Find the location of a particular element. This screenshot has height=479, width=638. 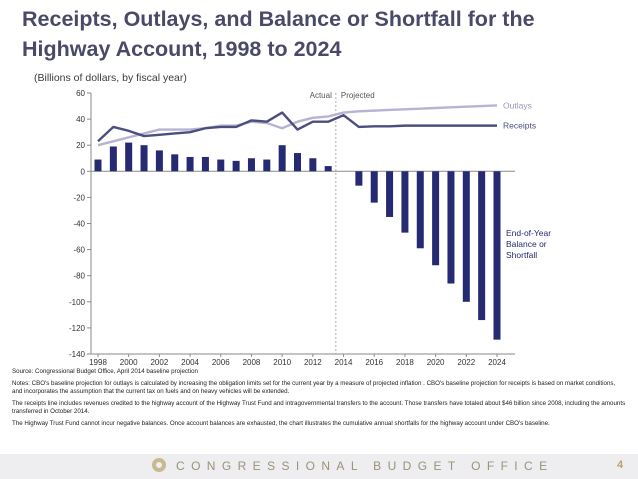

balance-bar-2021 is located at coordinates (451, 227).